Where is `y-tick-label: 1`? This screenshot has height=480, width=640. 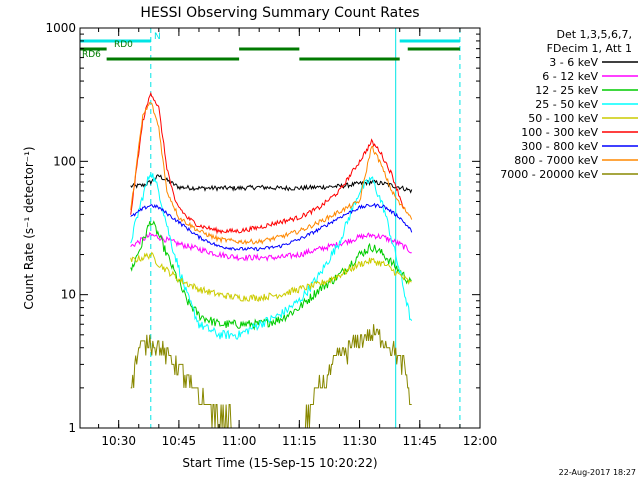
y-tick-label: 1 is located at coordinates (72, 428).